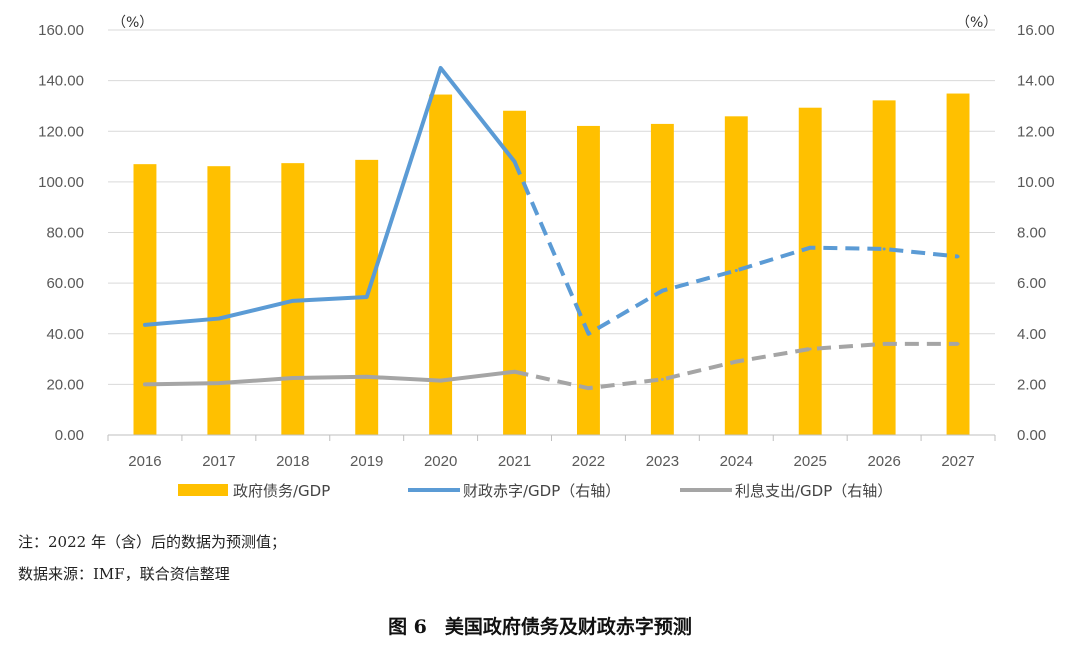 Image resolution: width=1080 pixels, height=649 pixels. What do you see at coordinates (441, 264) in the screenshot?
I see `bar-debt-2020` at bounding box center [441, 264].